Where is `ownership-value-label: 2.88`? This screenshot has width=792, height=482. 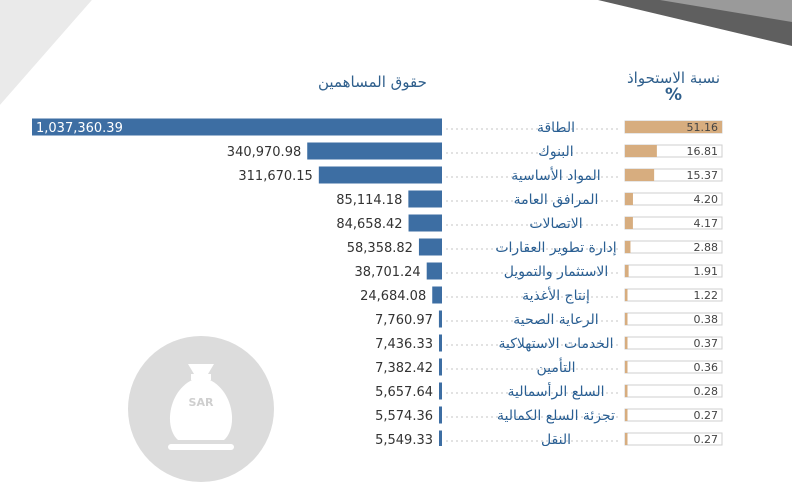 ownership-value-label: 2.88 is located at coordinates (706, 247).